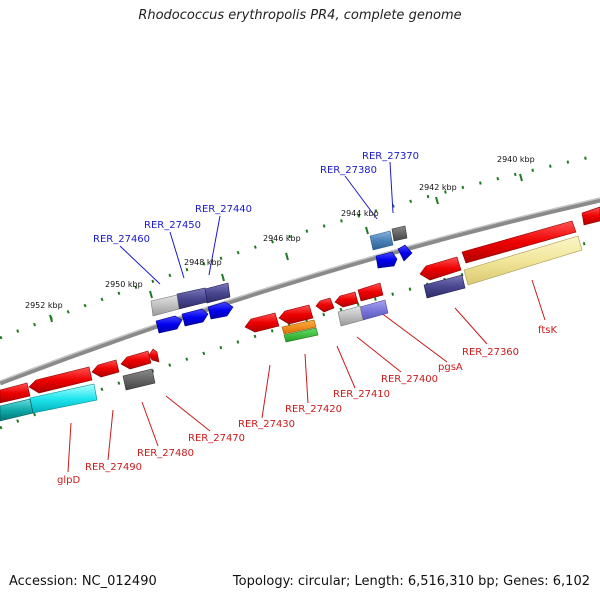 The height and width of the screenshot is (600, 600). Describe the element at coordinates (17, 410) in the screenshot. I see `gene-glpd-teal` at that location.